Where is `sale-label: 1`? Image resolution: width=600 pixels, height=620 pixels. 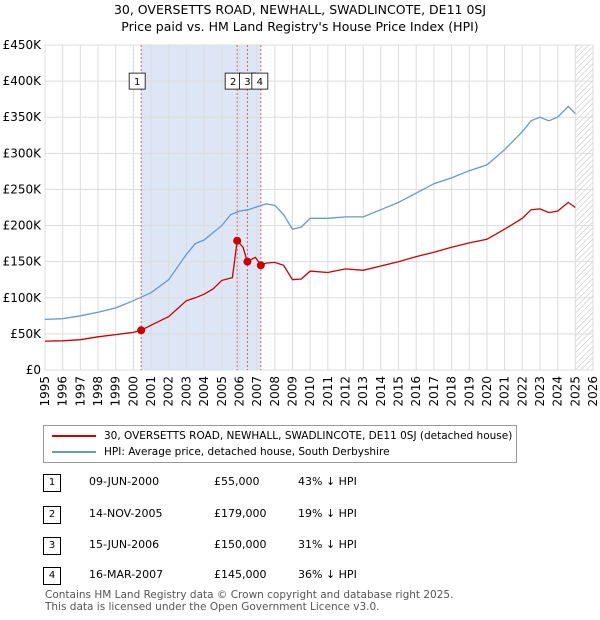 sale-label: 1 is located at coordinates (137, 81).